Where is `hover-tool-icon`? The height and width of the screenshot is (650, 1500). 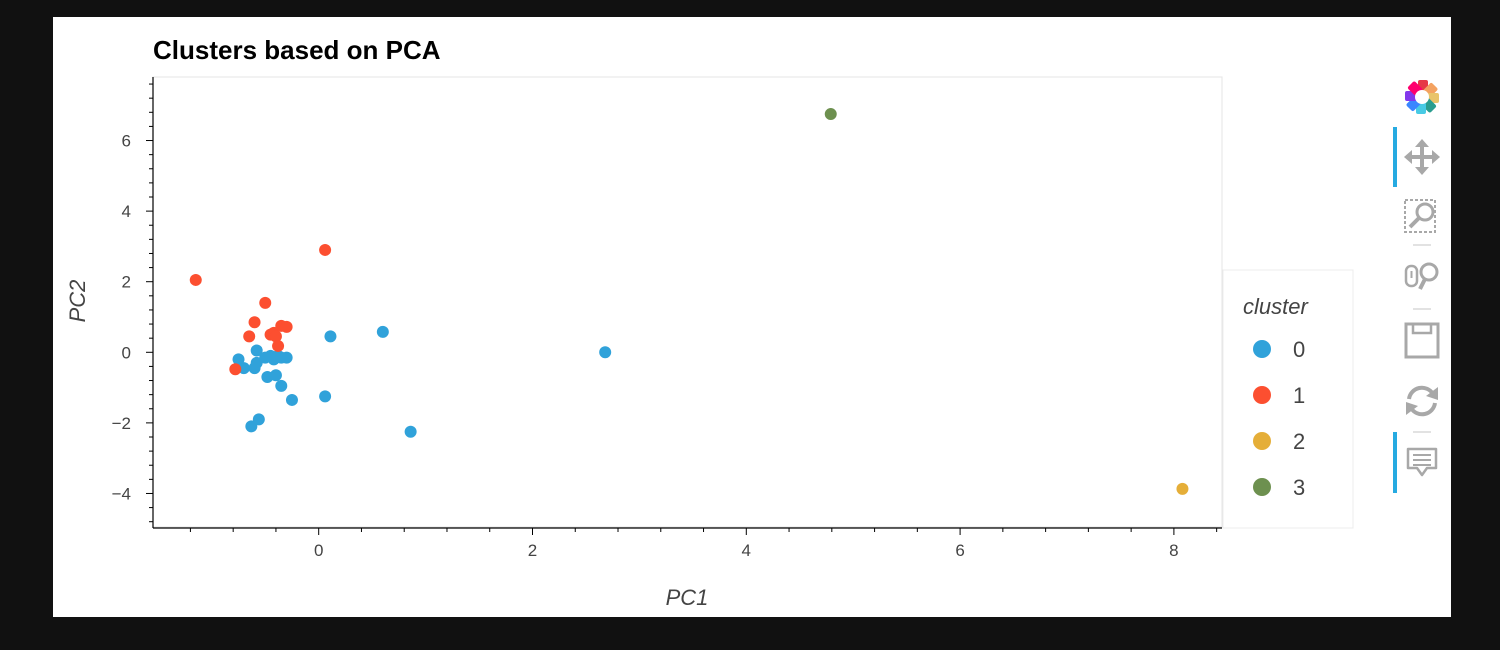 hover-tool-icon is located at coordinates (1422, 462).